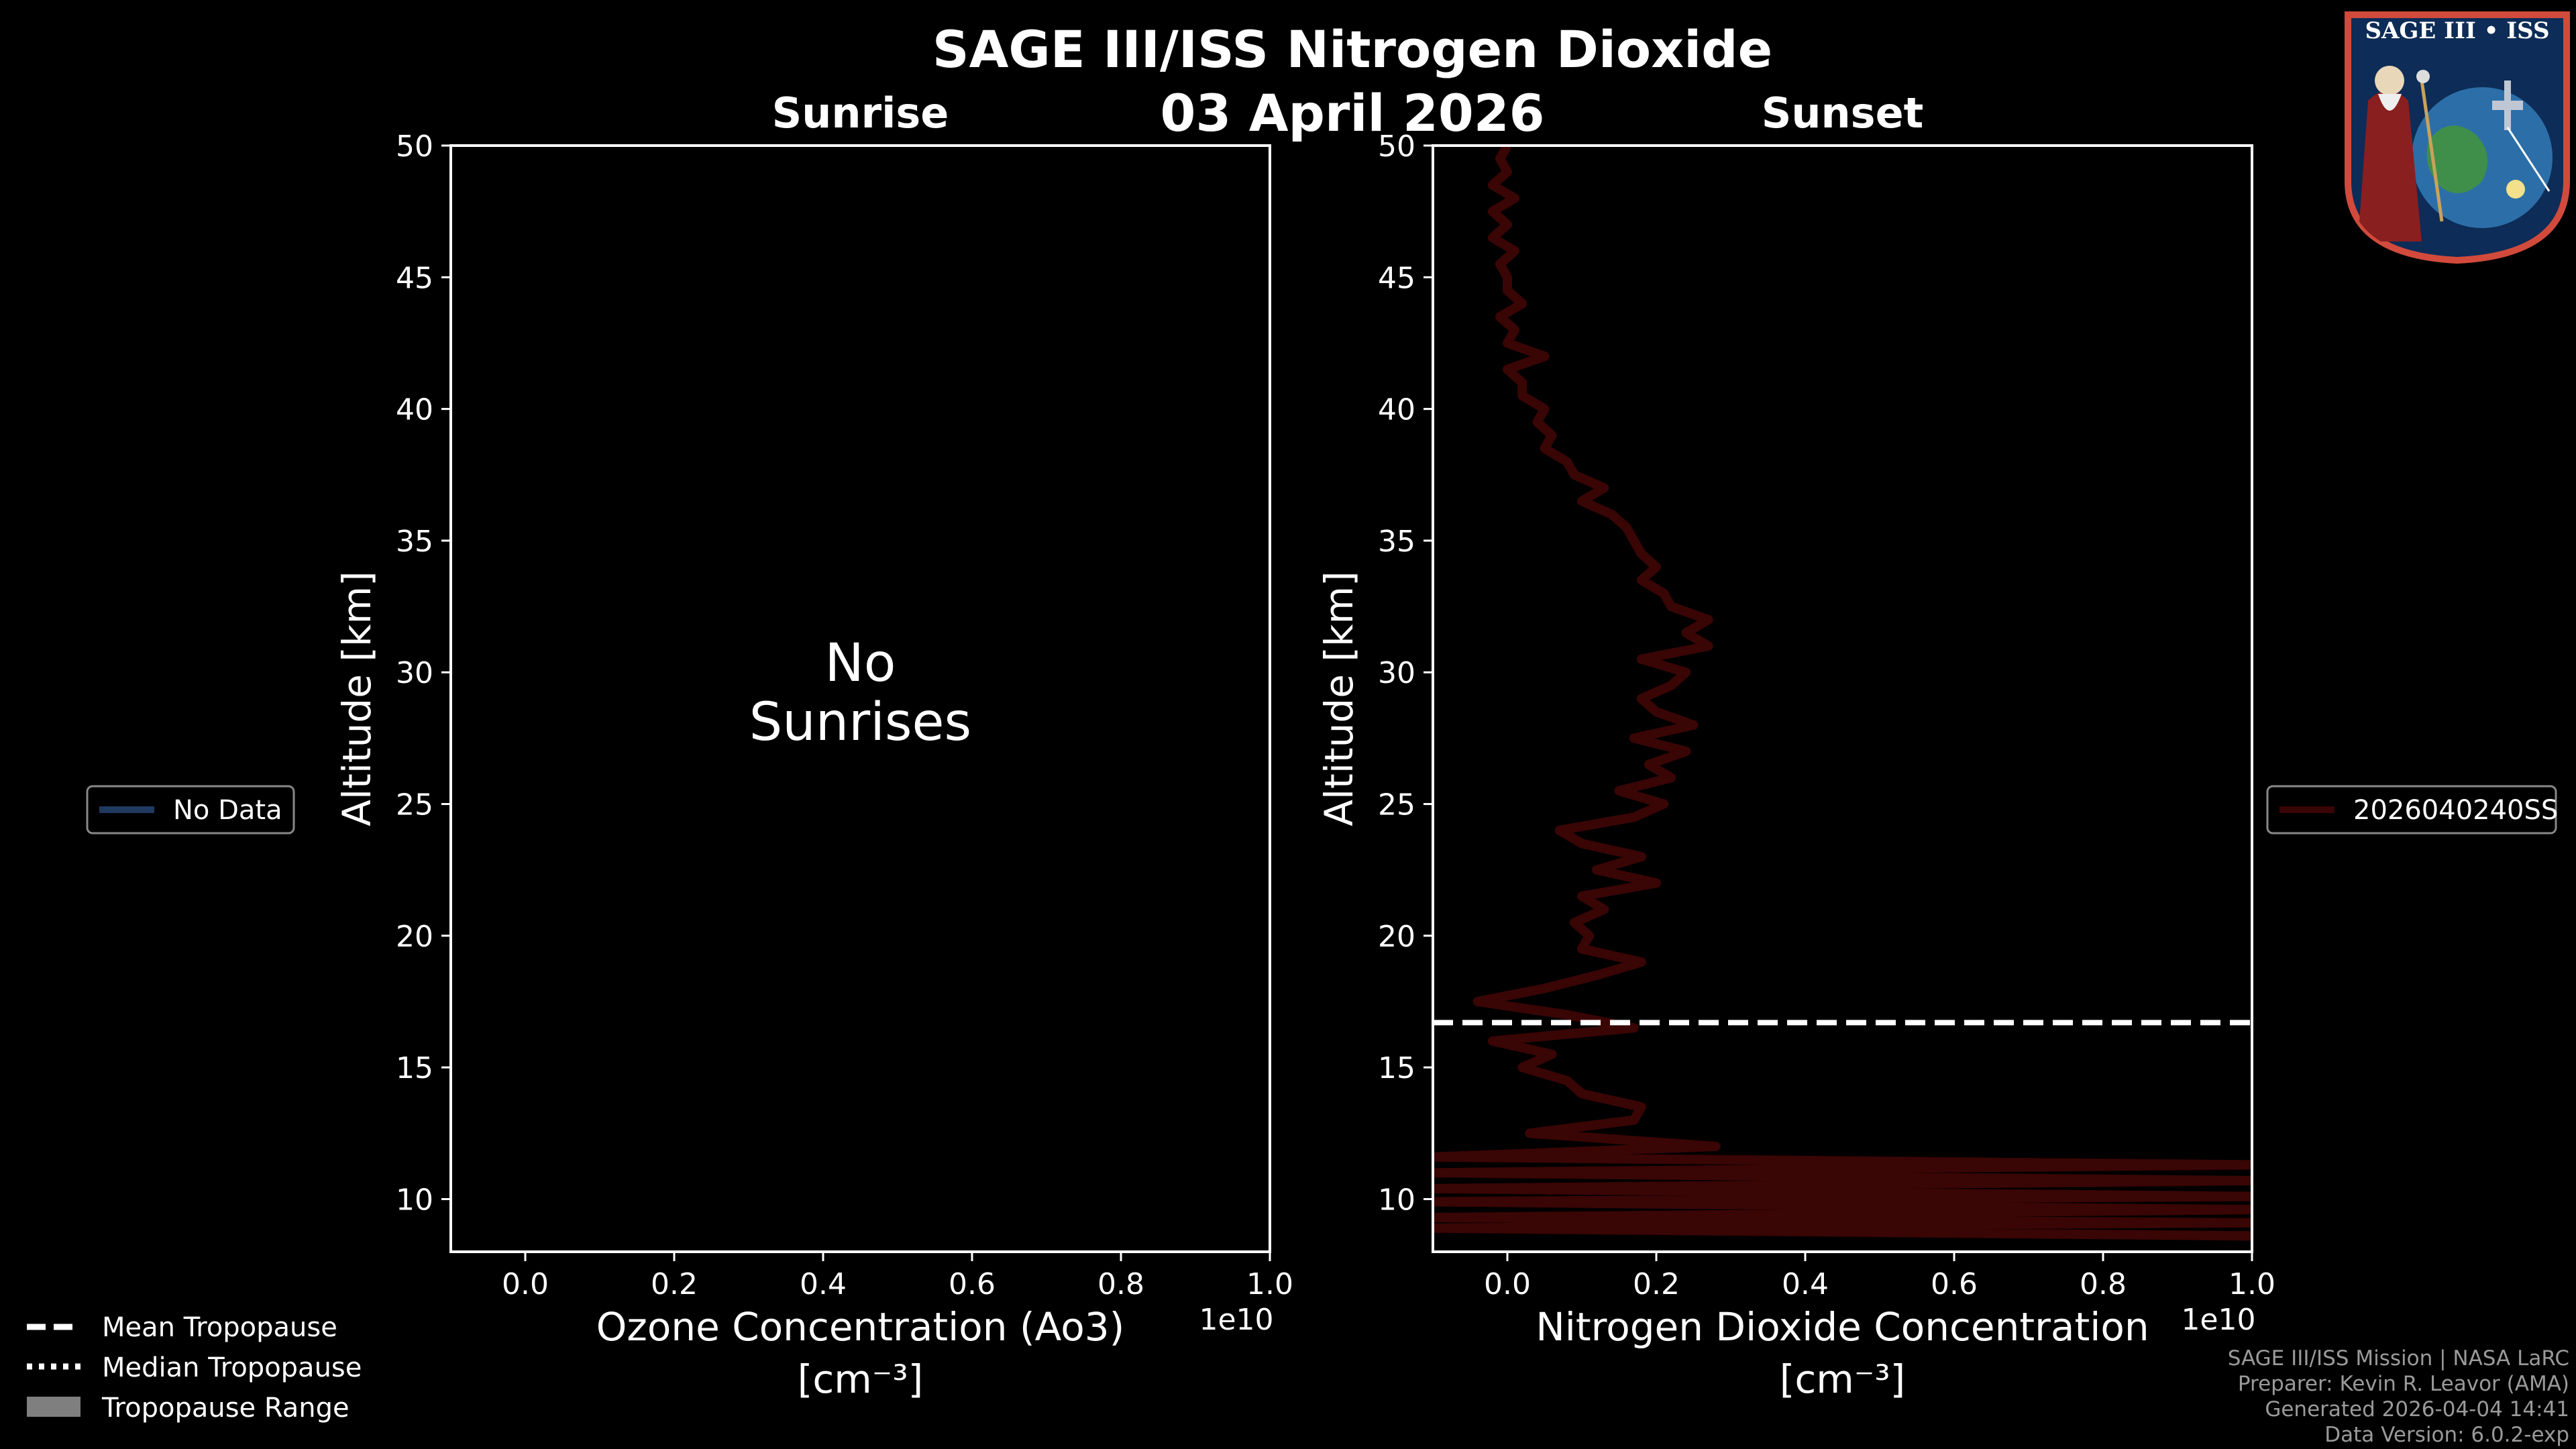  Describe the element at coordinates (860, 663) in the screenshot. I see `no-data-annotation: No` at that location.